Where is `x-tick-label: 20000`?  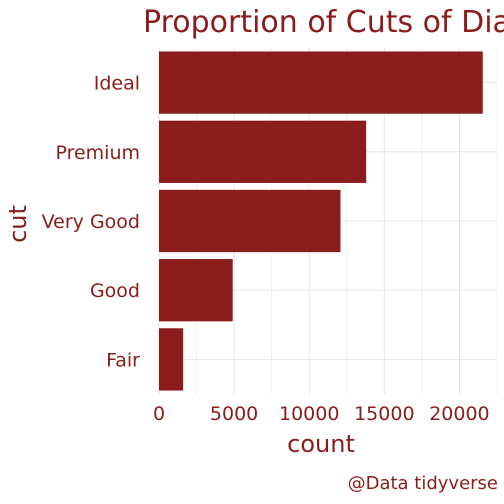
x-tick-label: 20000 is located at coordinates (459, 414).